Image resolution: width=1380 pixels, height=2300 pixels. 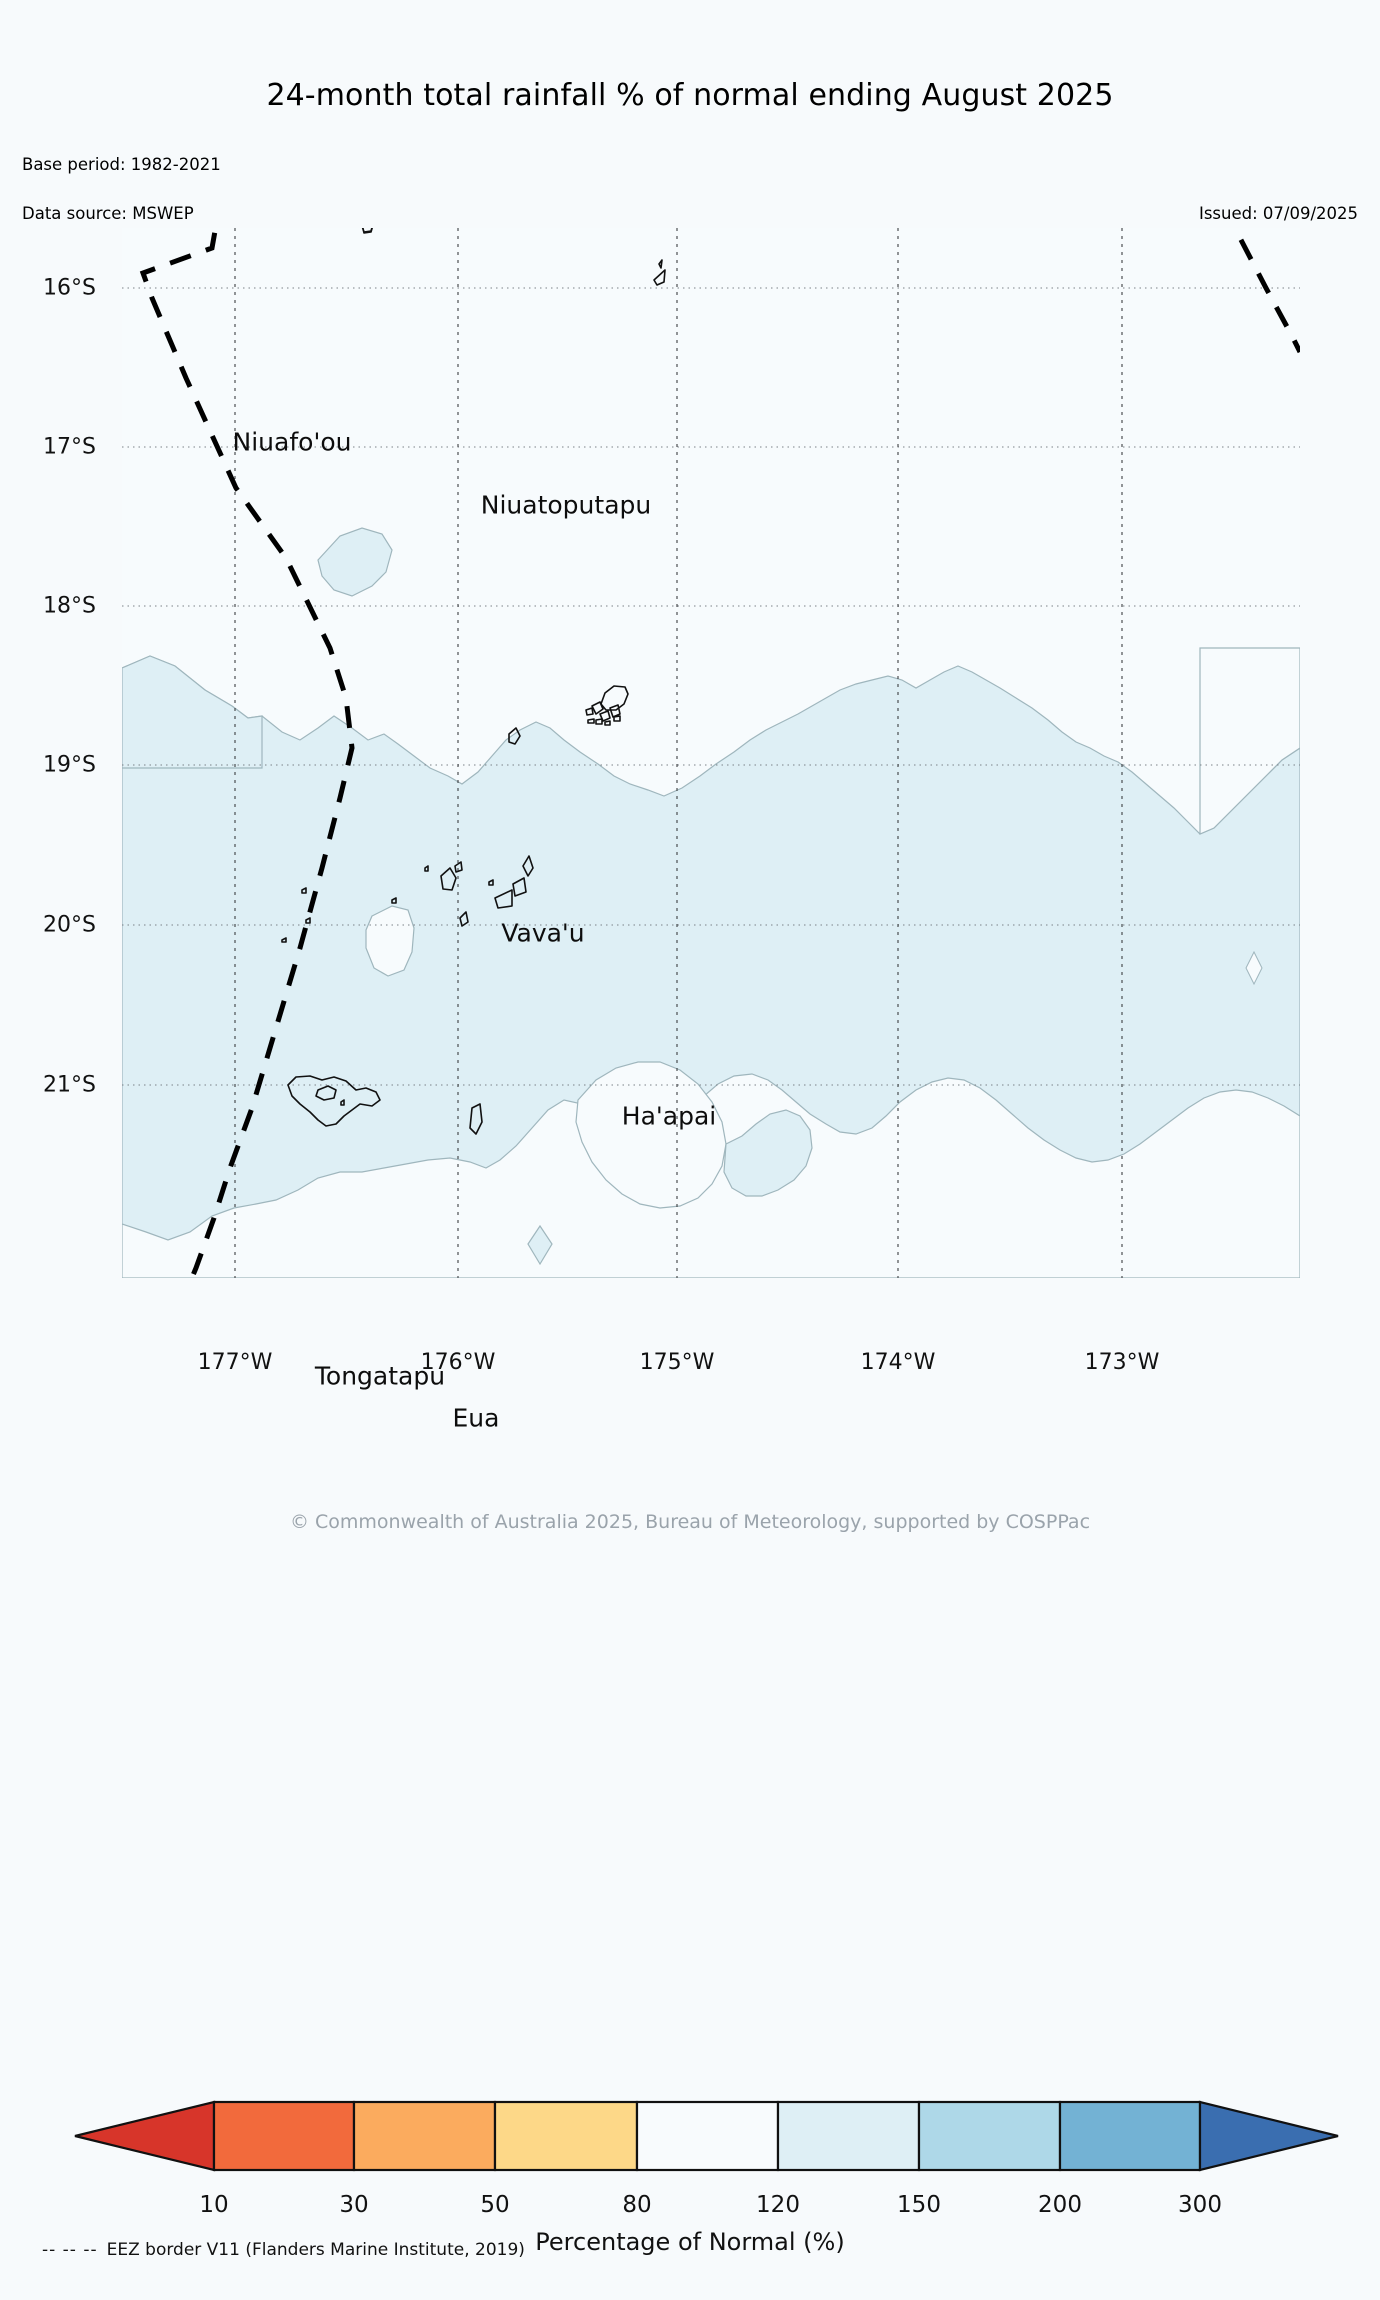 What do you see at coordinates (448, 879) in the screenshot?
I see `island-haapai-kao` at bounding box center [448, 879].